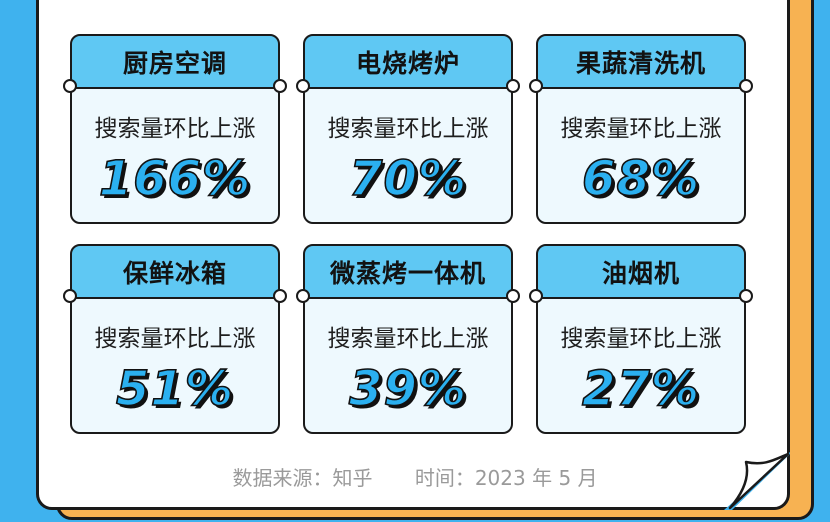 Image resolution: width=830 pixels, height=522 pixels. Describe the element at coordinates (175, 179) in the screenshot. I see `card-value: 166%` at that location.